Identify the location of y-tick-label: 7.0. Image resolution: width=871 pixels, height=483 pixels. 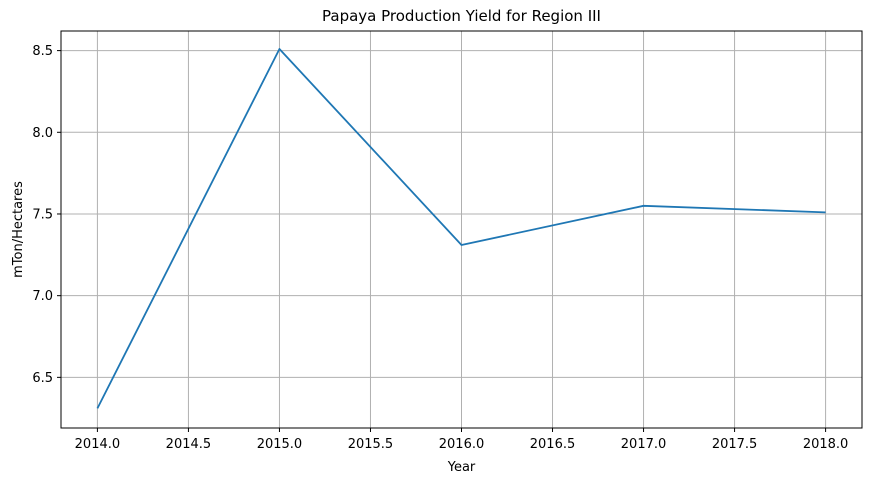
(42, 296).